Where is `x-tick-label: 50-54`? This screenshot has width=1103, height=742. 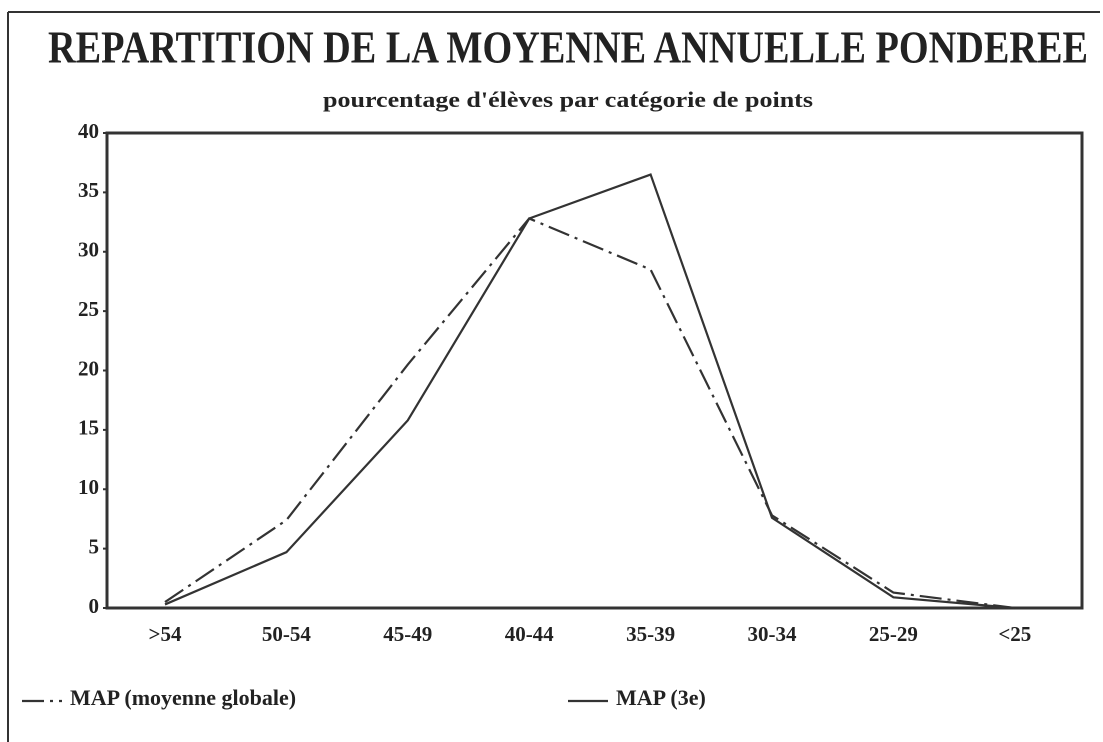 x-tick-label: 50-54 is located at coordinates (286, 634).